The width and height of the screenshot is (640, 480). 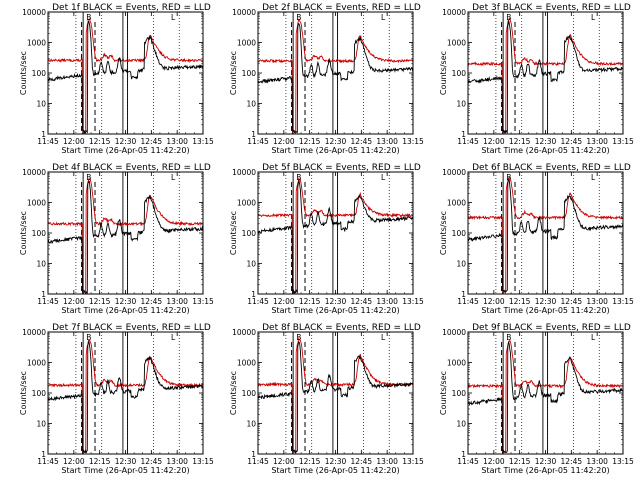 What do you see at coordinates (341, 8) in the screenshot?
I see `panel-title: Det 2f BLACK = Events, RED = LLD` at bounding box center [341, 8].